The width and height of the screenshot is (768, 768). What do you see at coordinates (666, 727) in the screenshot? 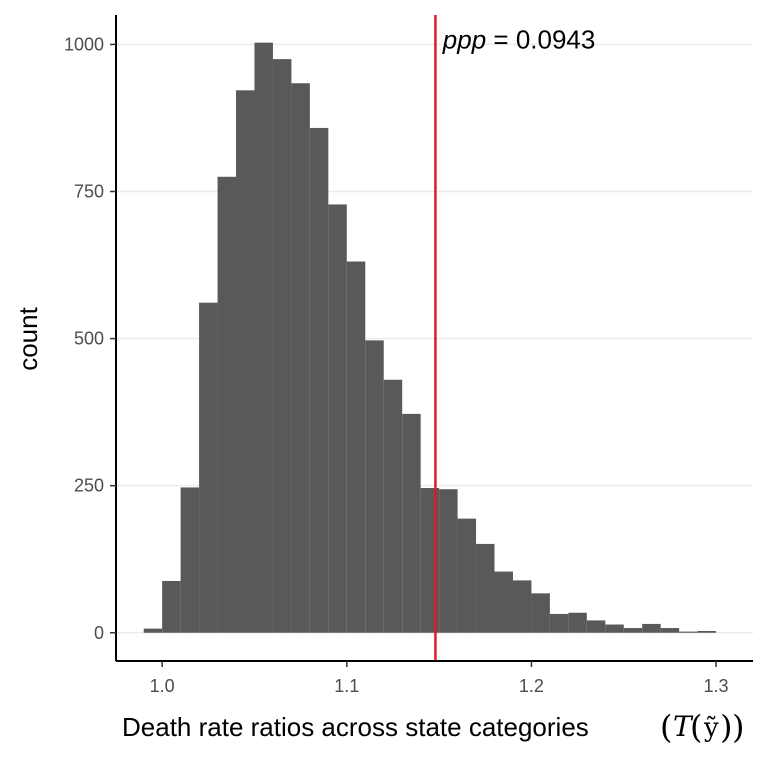
I see `x-axis-title-open-paren: (` at bounding box center [666, 727].